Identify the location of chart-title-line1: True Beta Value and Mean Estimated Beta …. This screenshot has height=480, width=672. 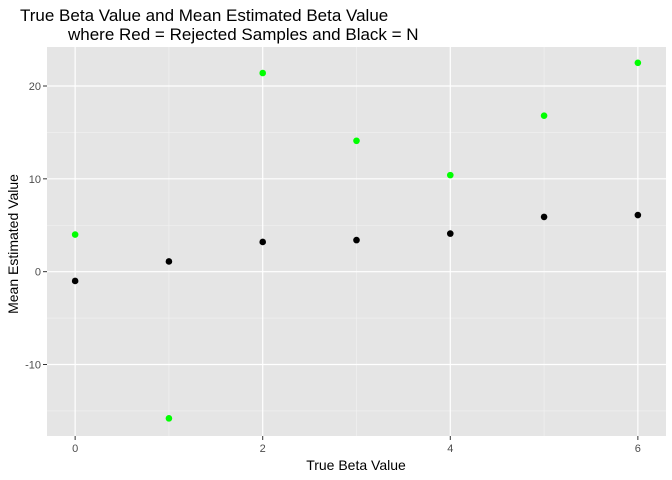
(204, 15).